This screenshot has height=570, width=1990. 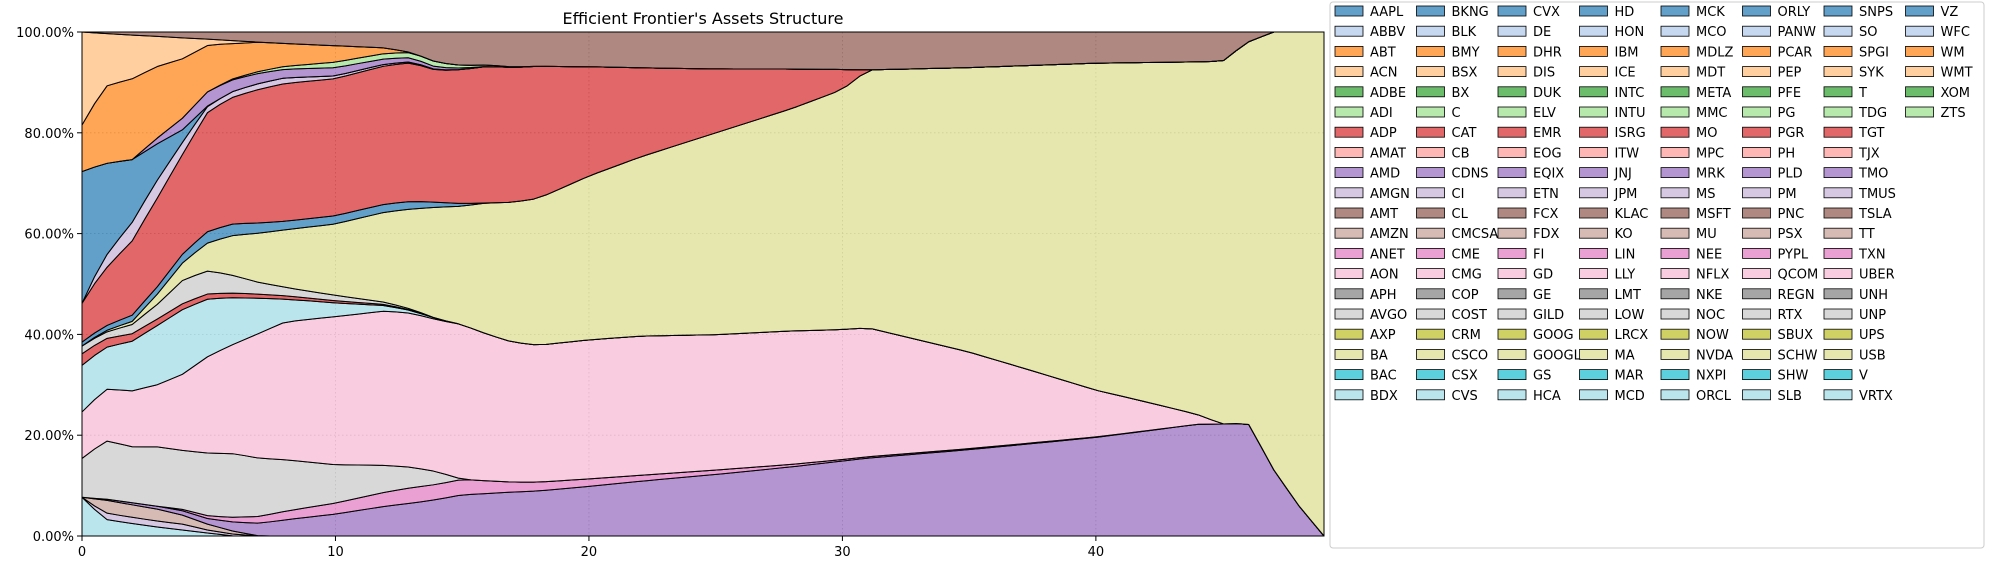 What do you see at coordinates (1547, 396) in the screenshot?
I see `legend-label-hca: HCA` at bounding box center [1547, 396].